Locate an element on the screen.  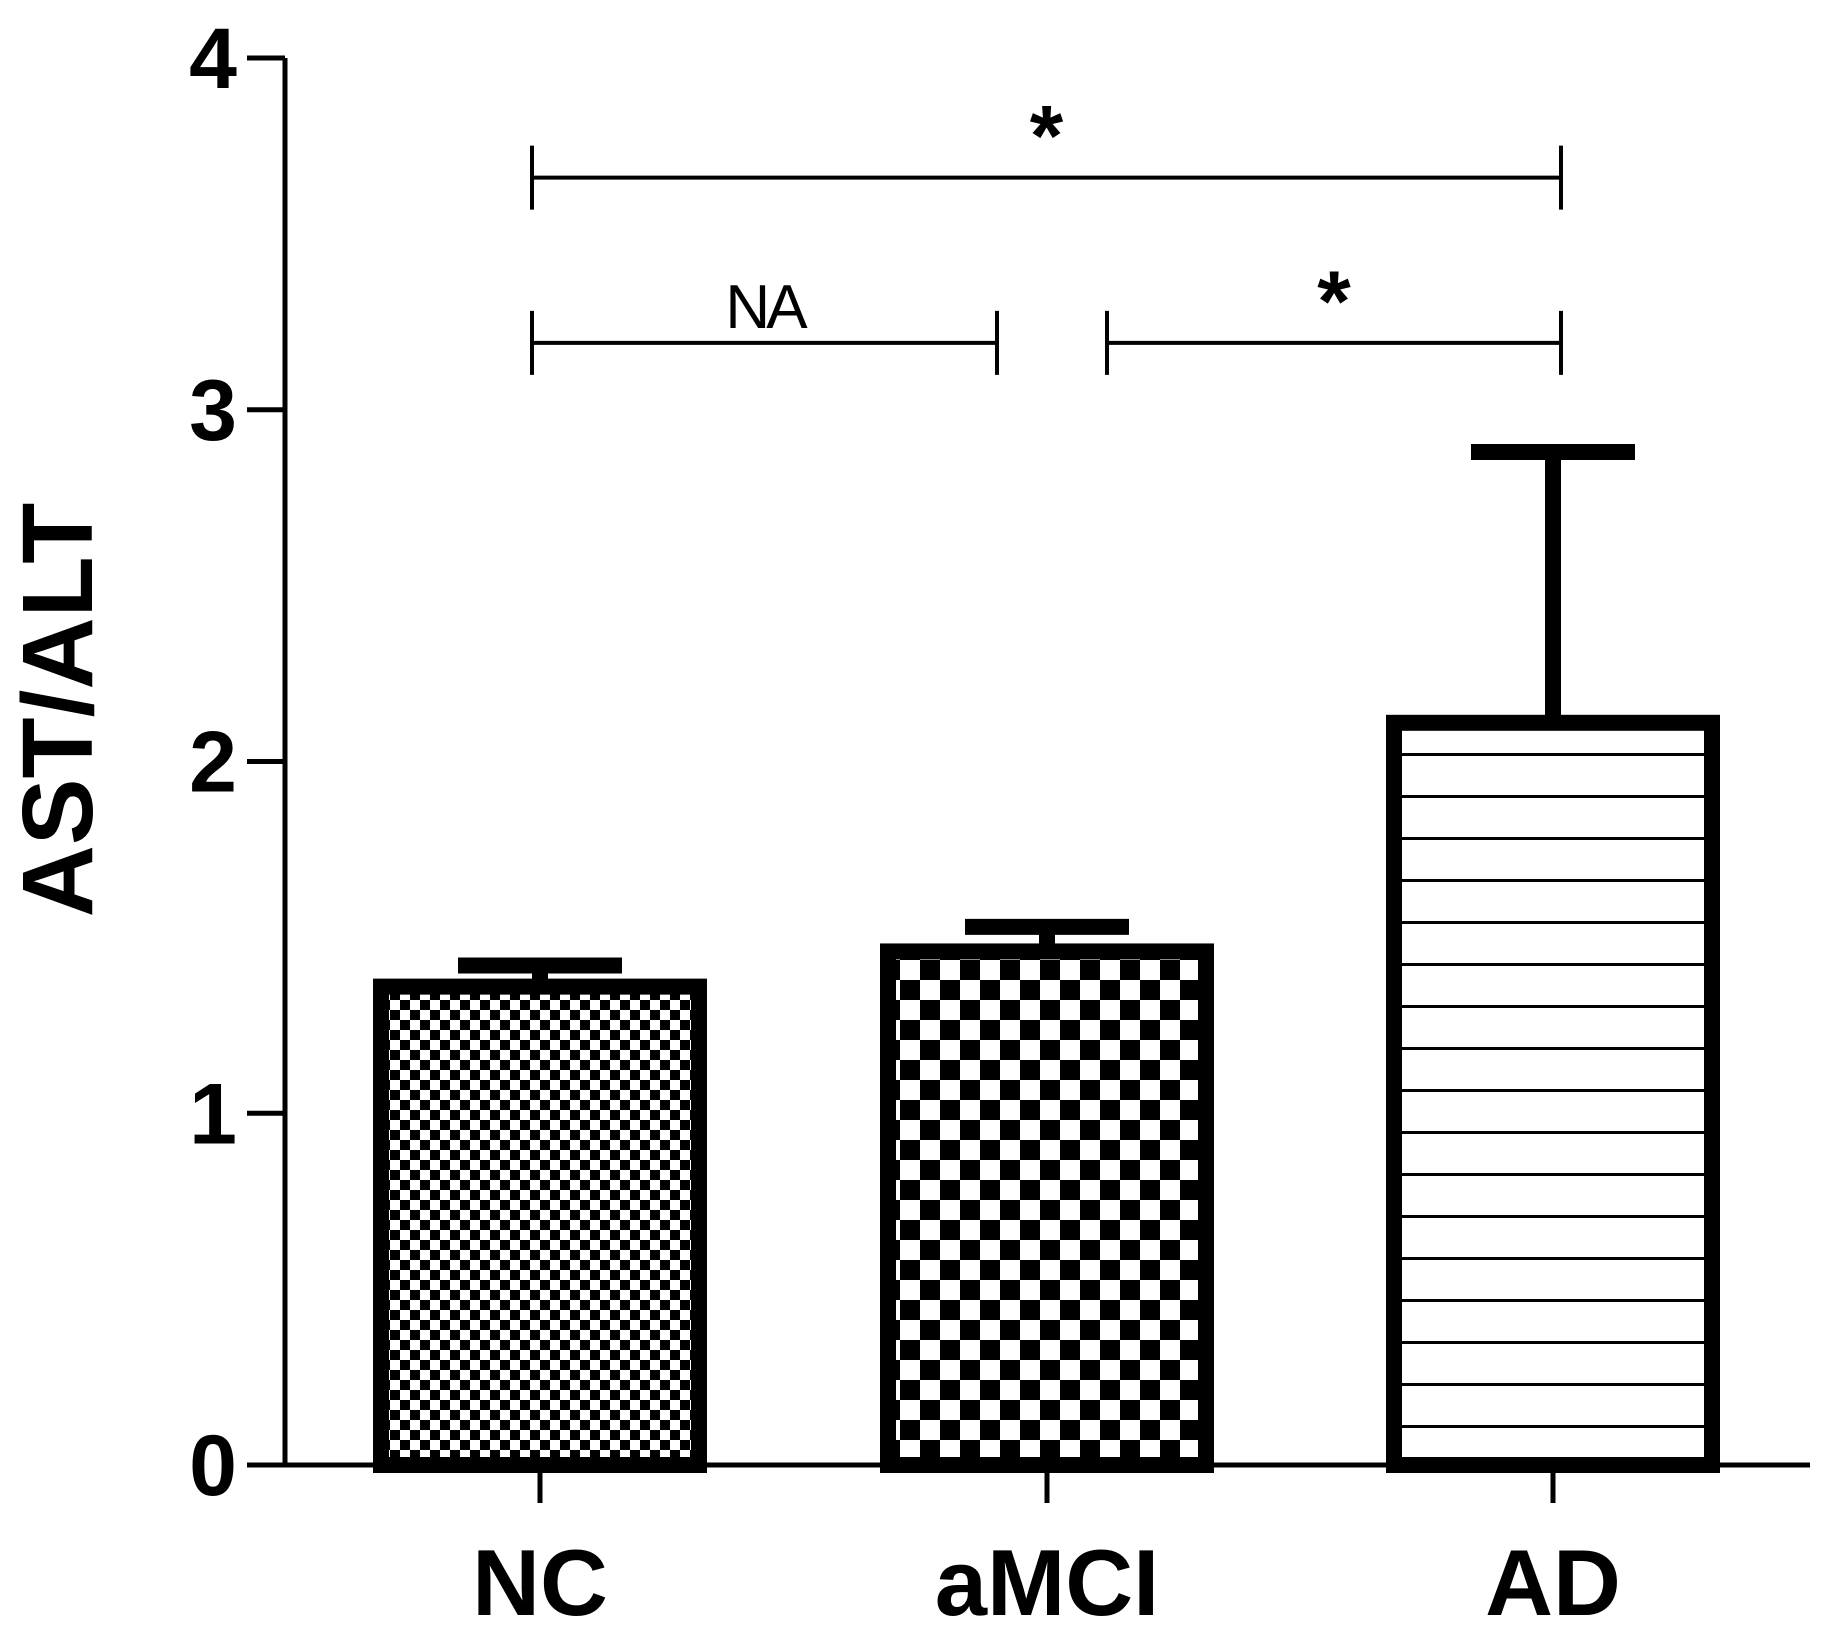
significance-label-1: NA is located at coordinates (766, 307).